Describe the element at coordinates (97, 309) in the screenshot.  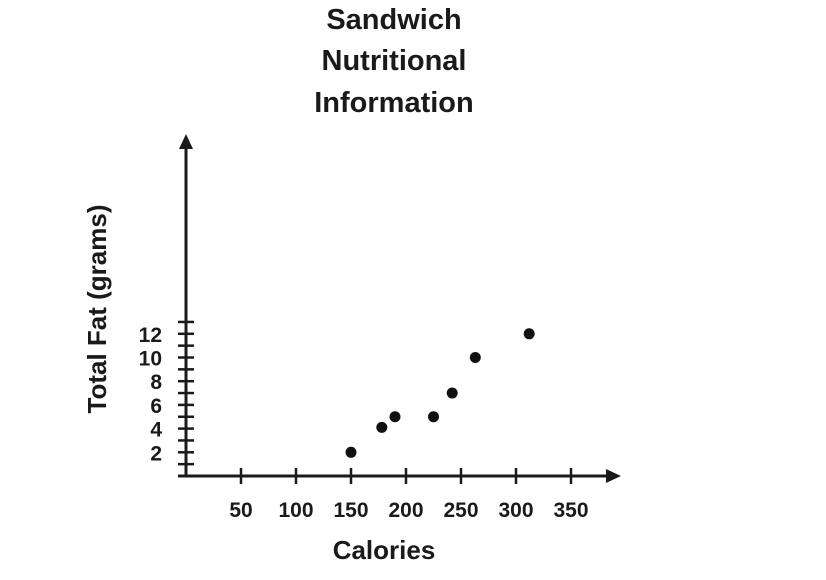
I see `y-axis-title: Total Fat (grams)` at that location.